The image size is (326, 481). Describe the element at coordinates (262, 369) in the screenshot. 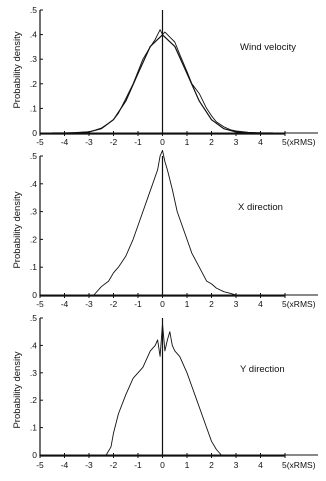

I see `panel-annotation: Y direction` at that location.